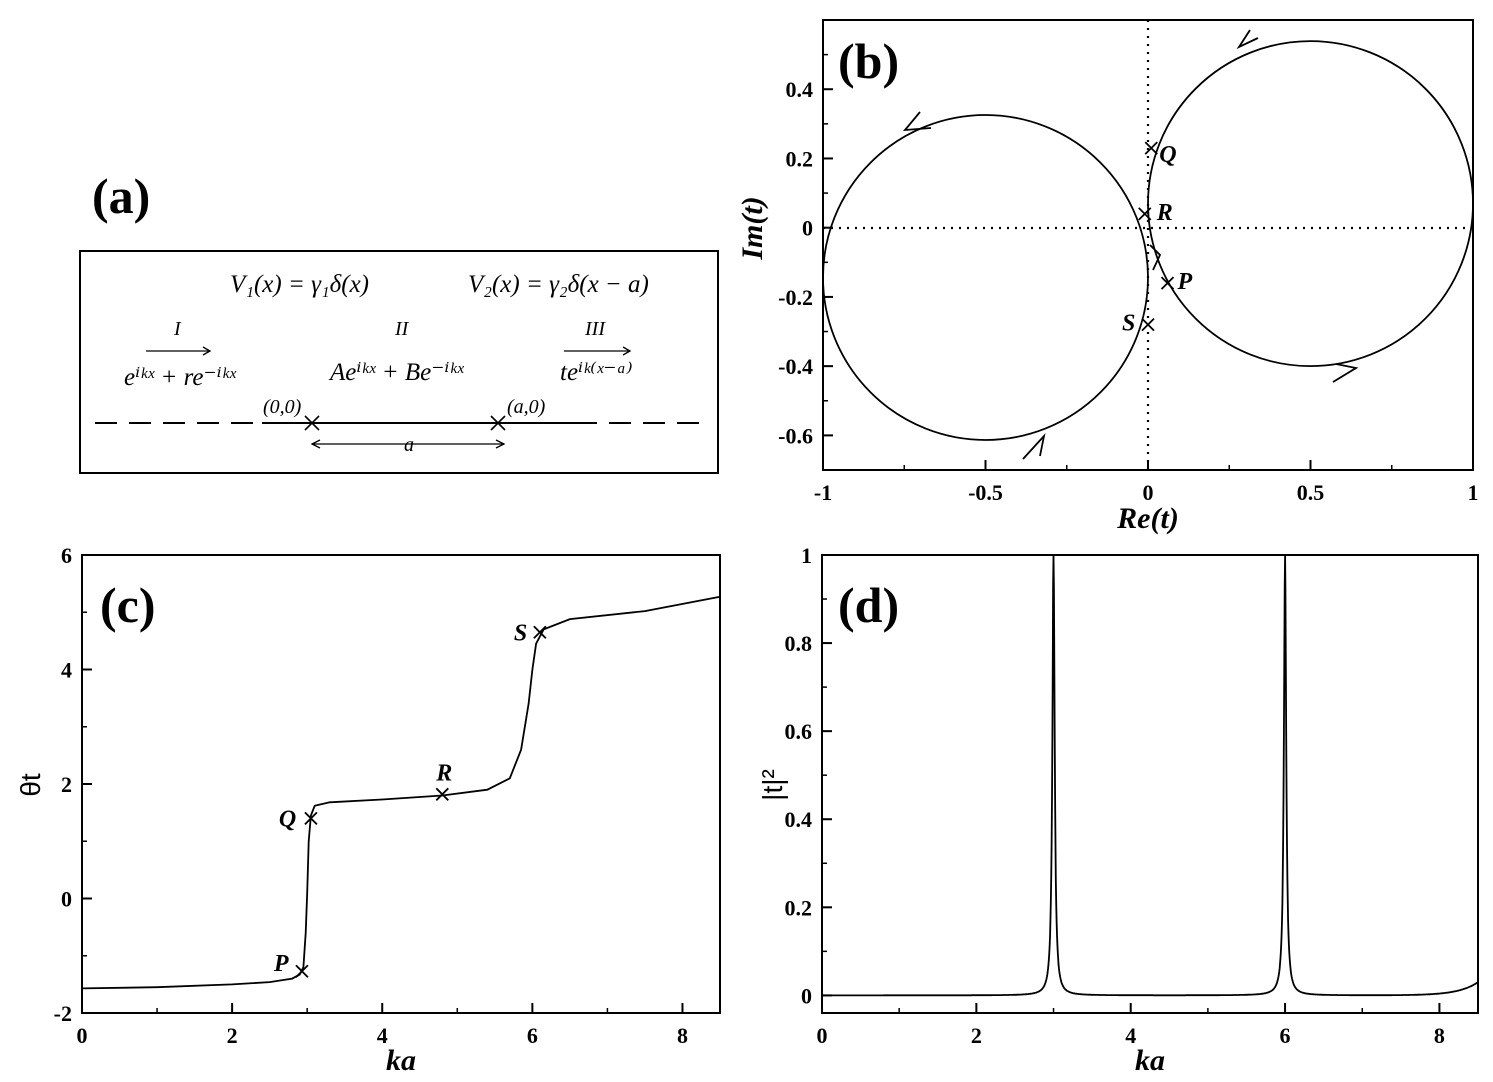  What do you see at coordinates (532, 1035) in the screenshot?
I see `panel-c-xtick-label: 6` at bounding box center [532, 1035].